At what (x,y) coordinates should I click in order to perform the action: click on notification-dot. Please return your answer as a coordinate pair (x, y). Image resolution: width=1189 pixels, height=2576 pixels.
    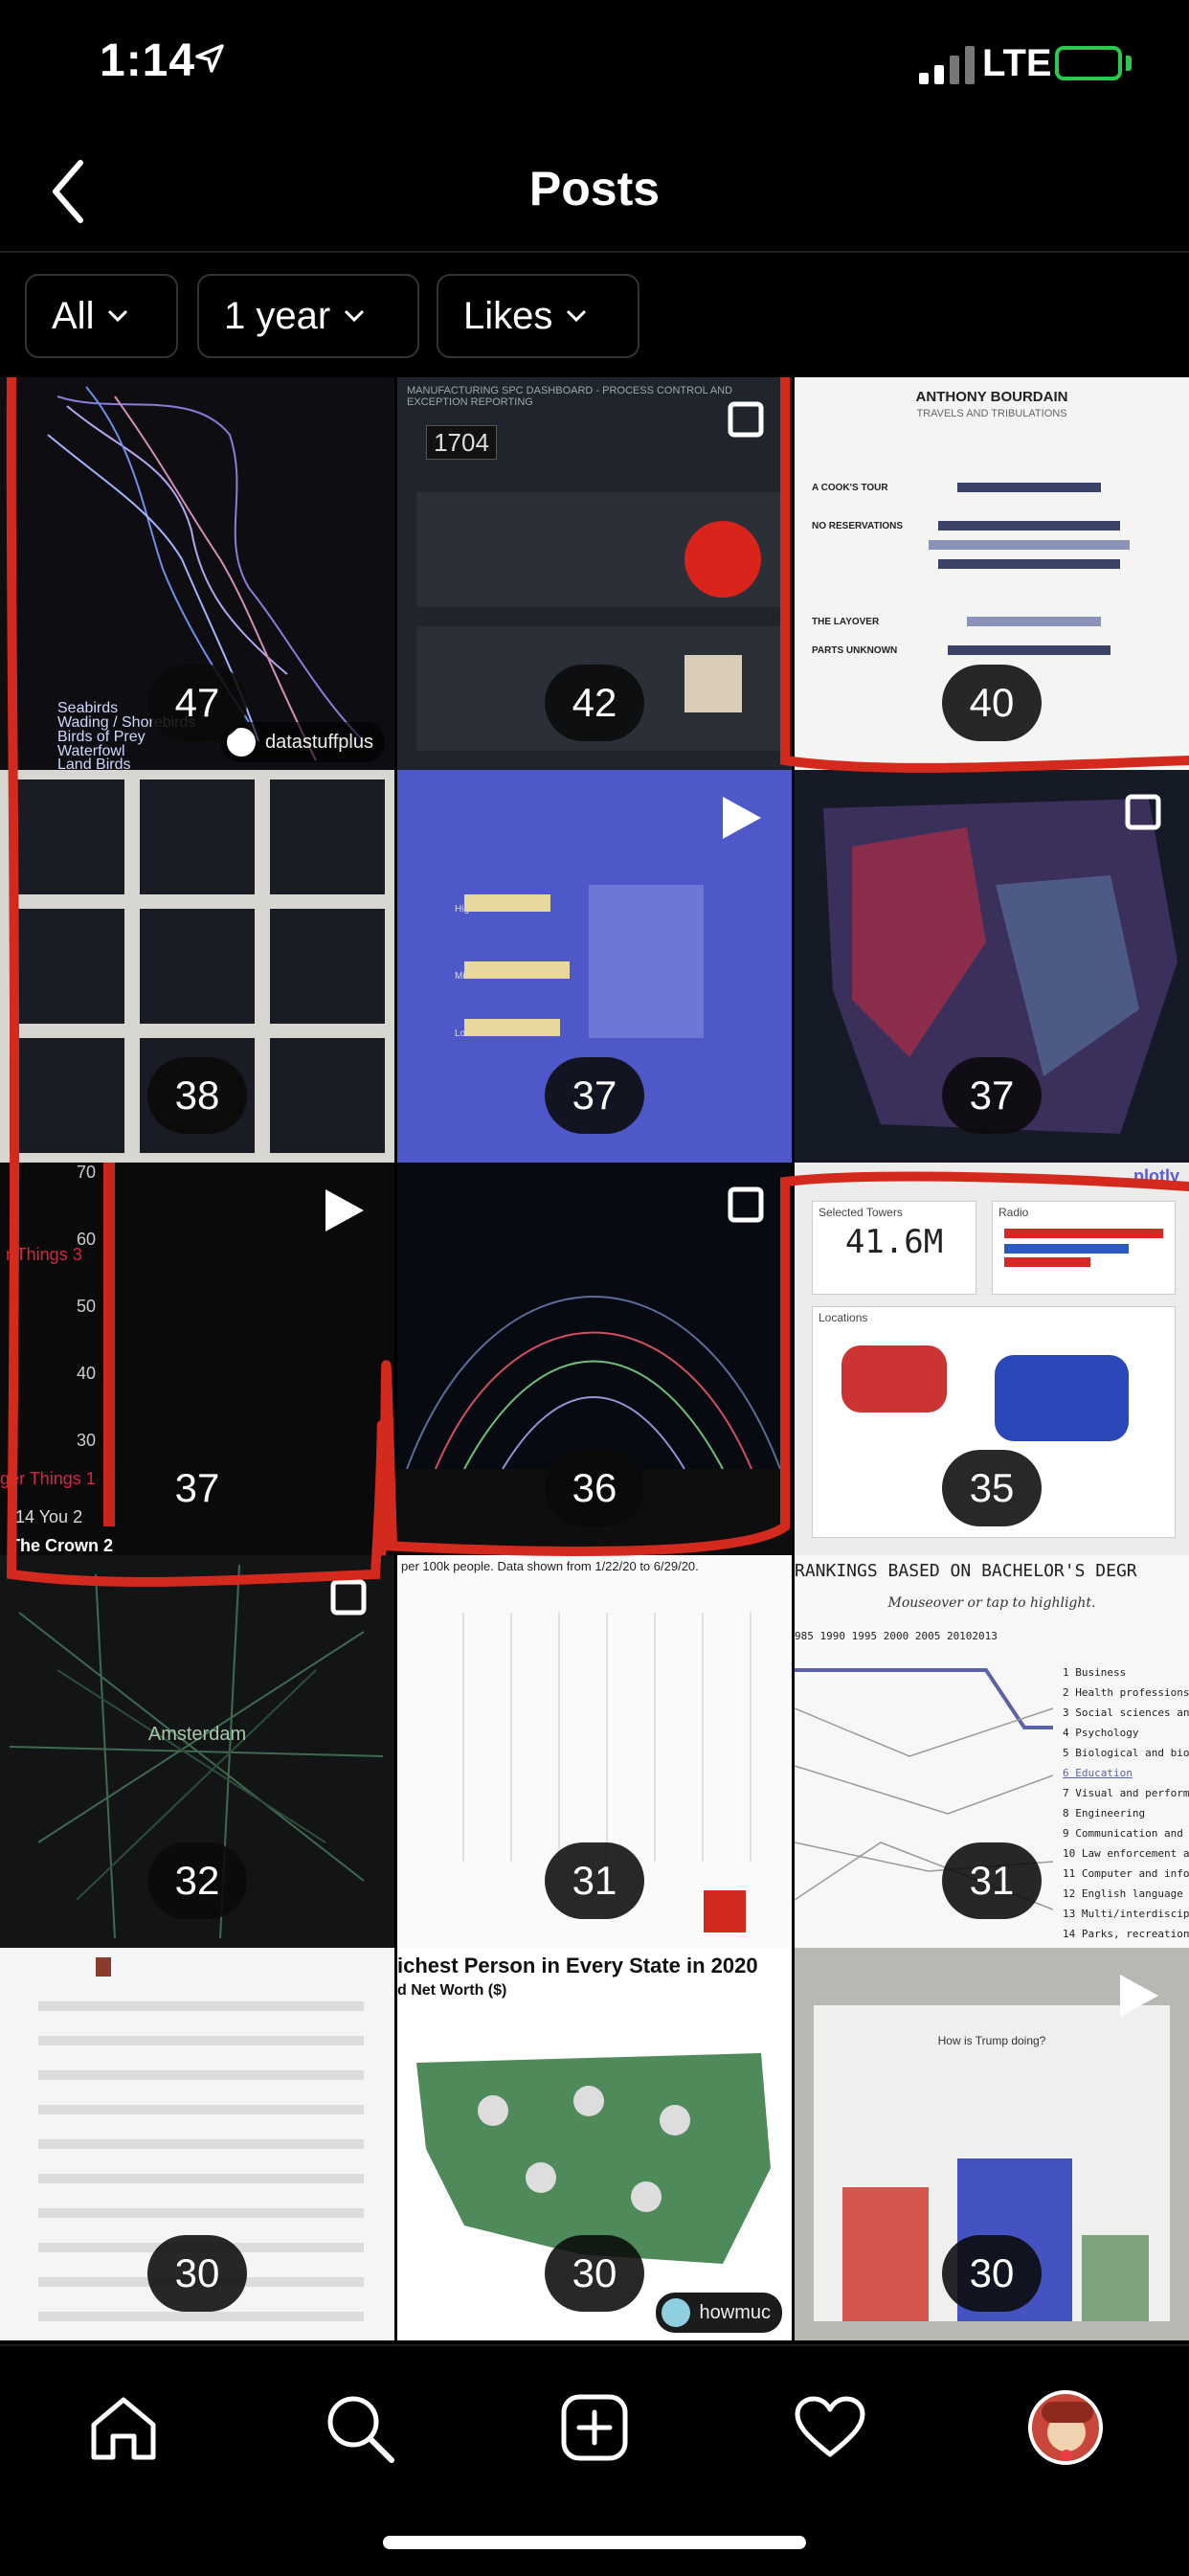
    Looking at the image, I should click on (1066, 2455).